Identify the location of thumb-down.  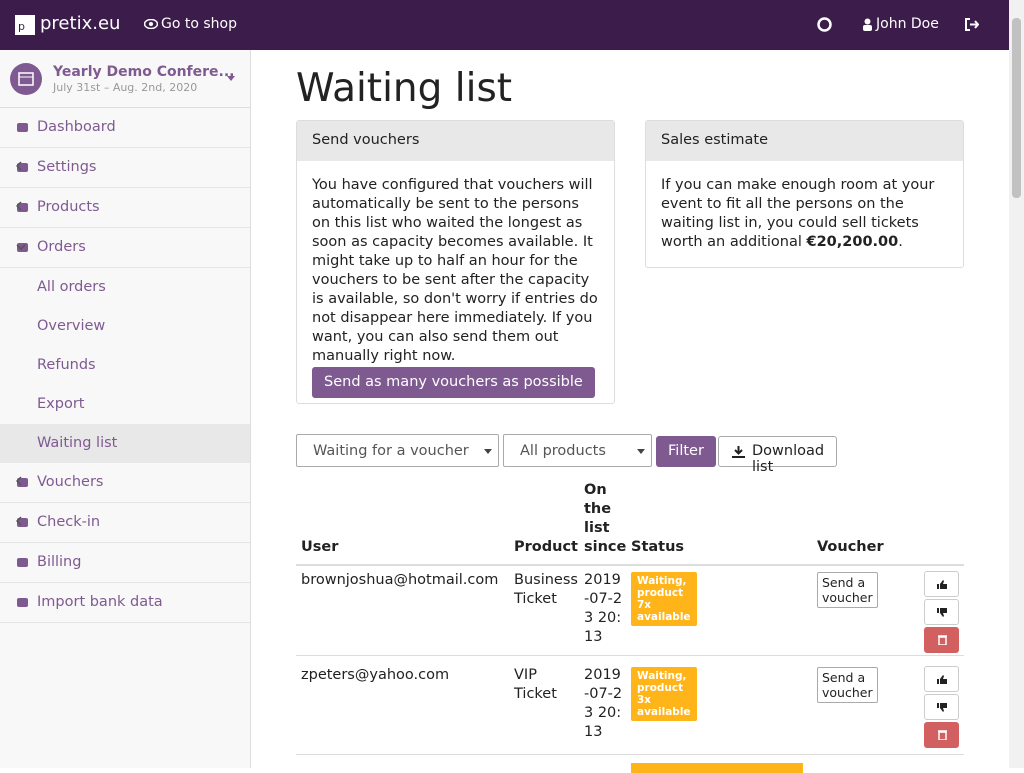
(942, 612).